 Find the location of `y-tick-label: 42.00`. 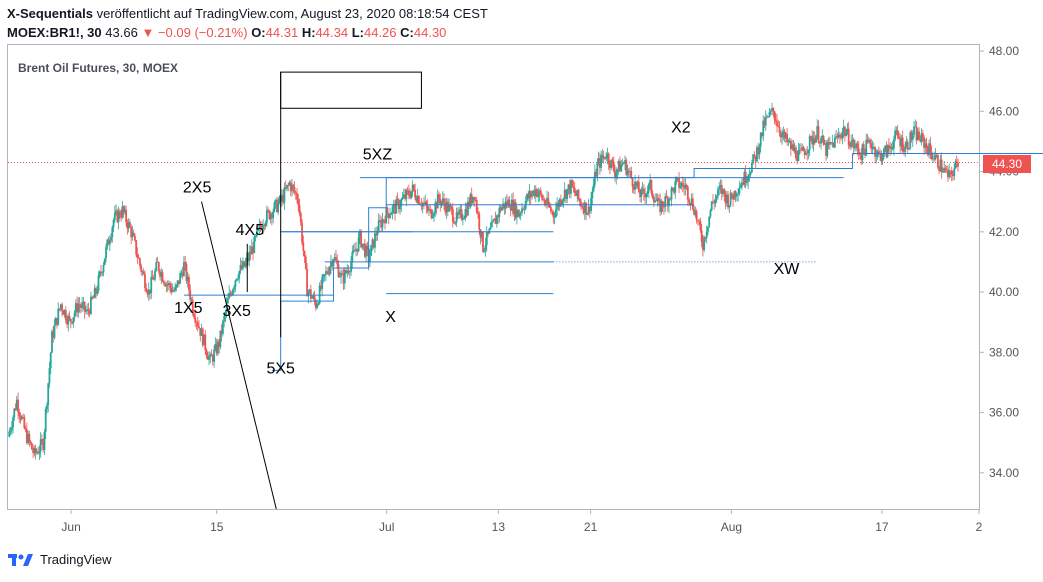

y-tick-label: 42.00 is located at coordinates (1004, 232).